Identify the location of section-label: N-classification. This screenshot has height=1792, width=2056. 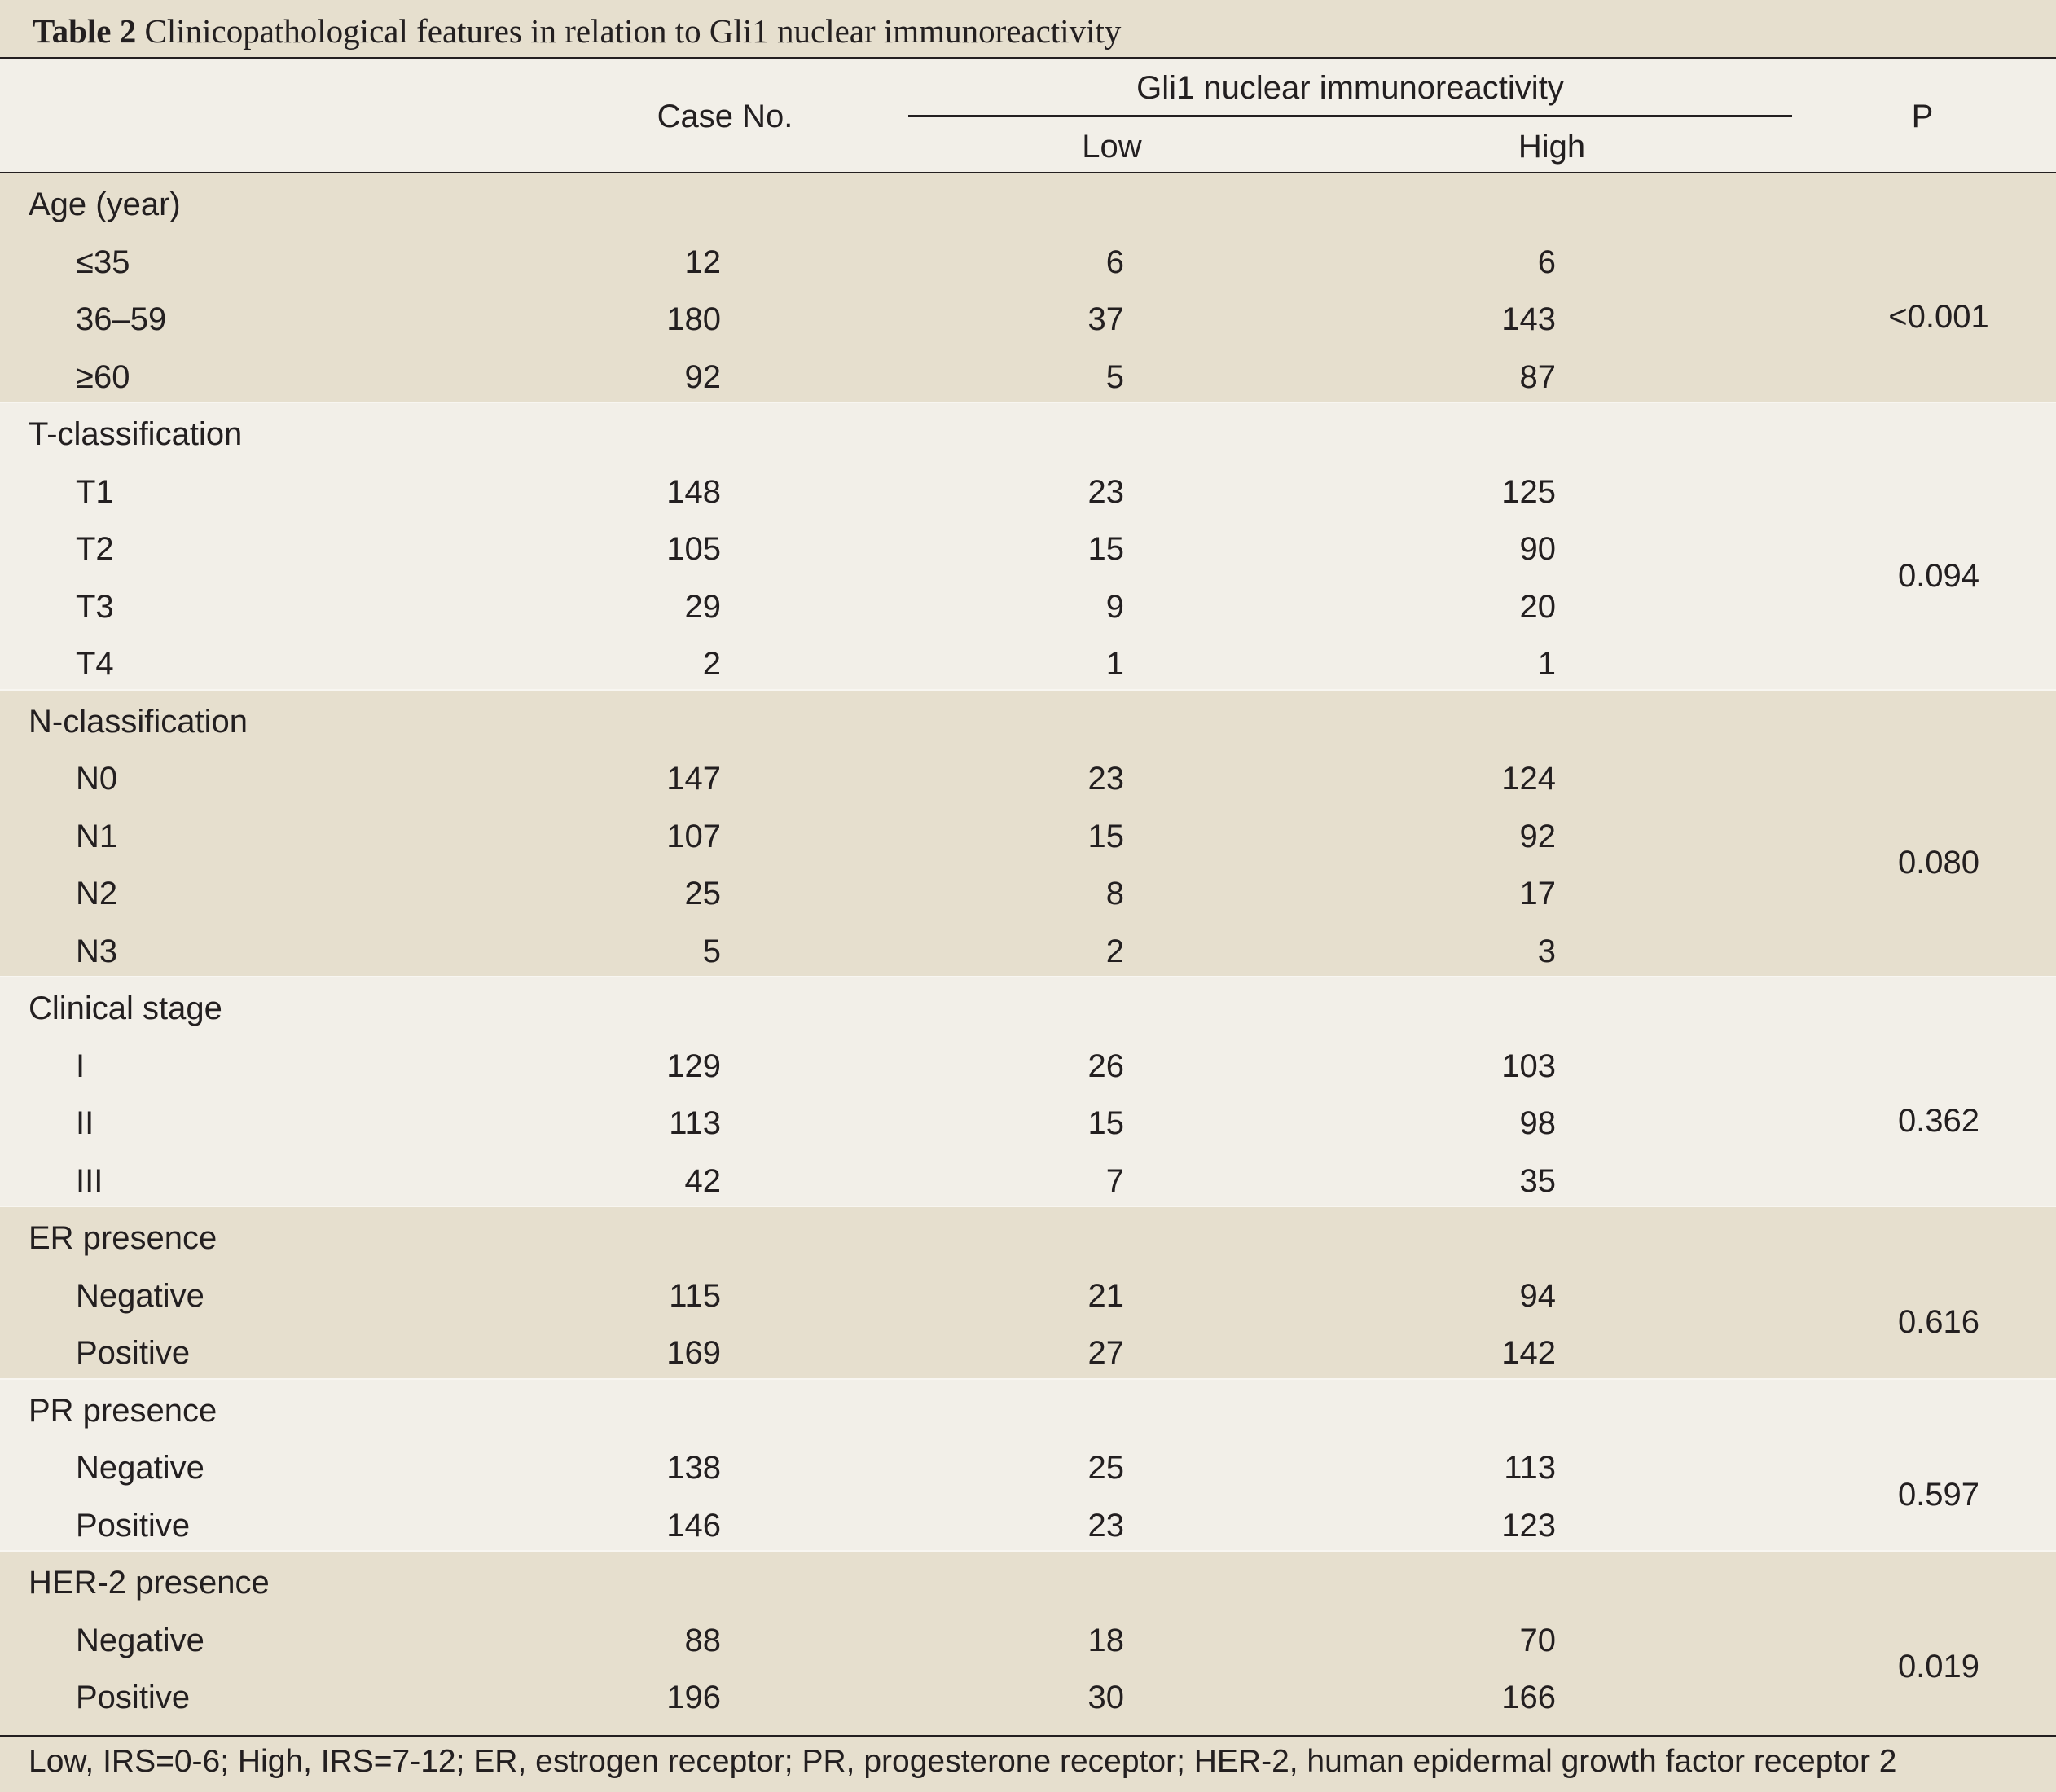
(139, 721).